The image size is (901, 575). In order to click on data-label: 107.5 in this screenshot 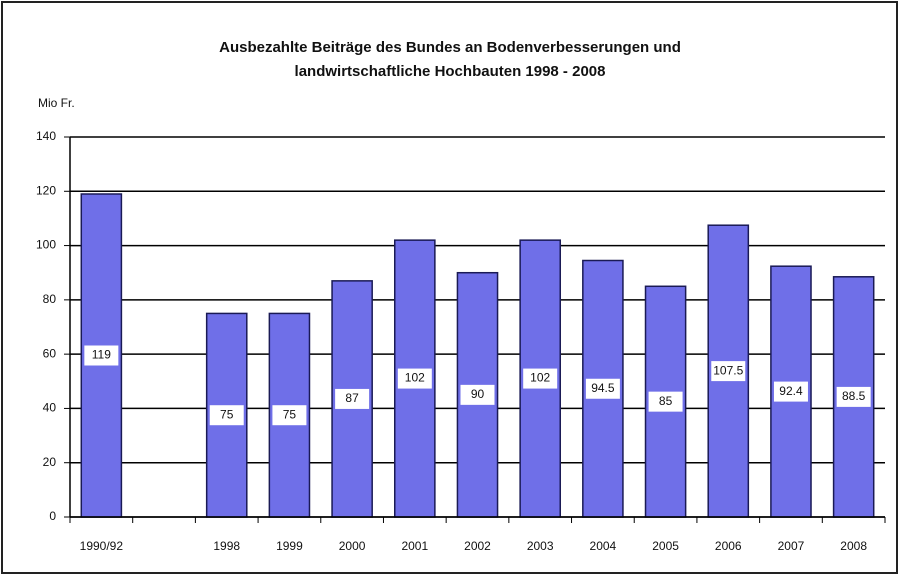, I will do `click(728, 370)`.